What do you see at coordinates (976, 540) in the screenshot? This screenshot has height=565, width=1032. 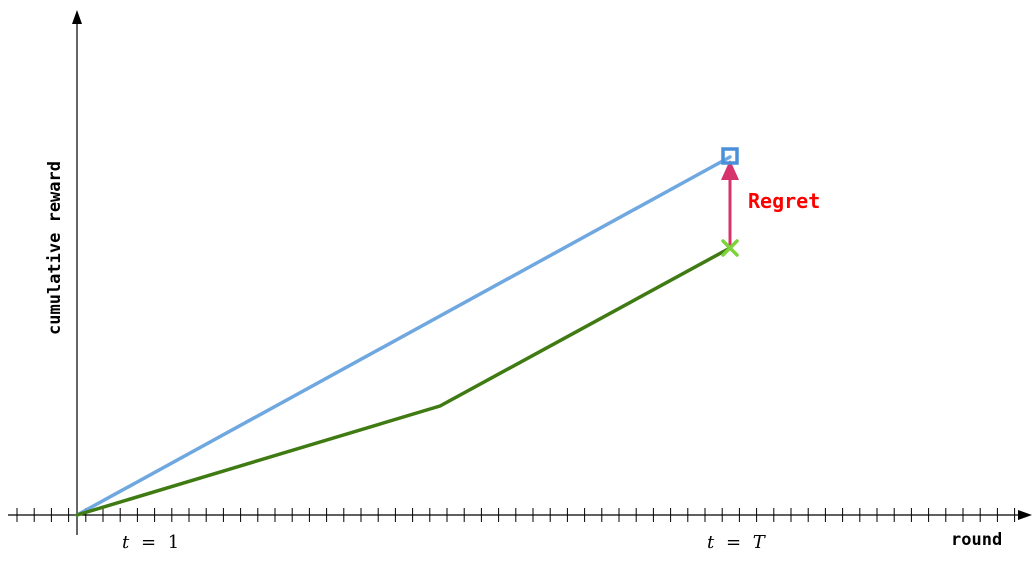 I see `x-axis-label: round` at bounding box center [976, 540].